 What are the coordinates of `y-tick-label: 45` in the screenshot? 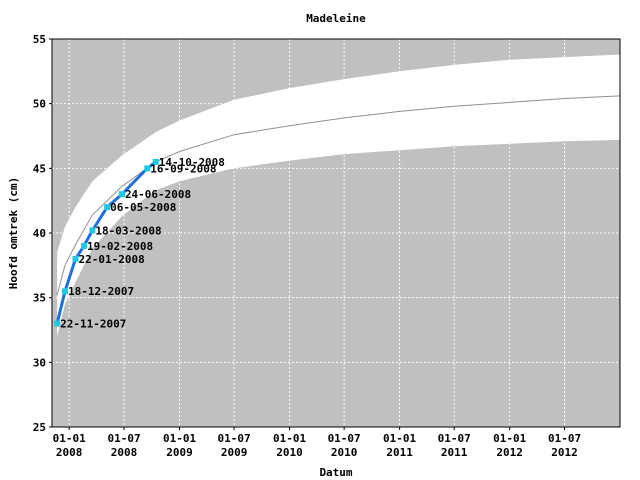 It's located at (39, 168).